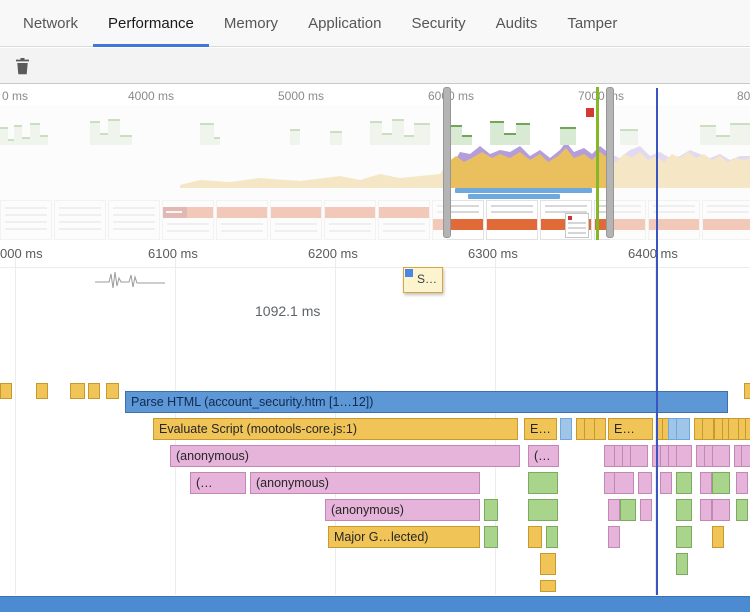 The height and width of the screenshot is (612, 750). I want to click on tab-performance: Performance, so click(151, 23).